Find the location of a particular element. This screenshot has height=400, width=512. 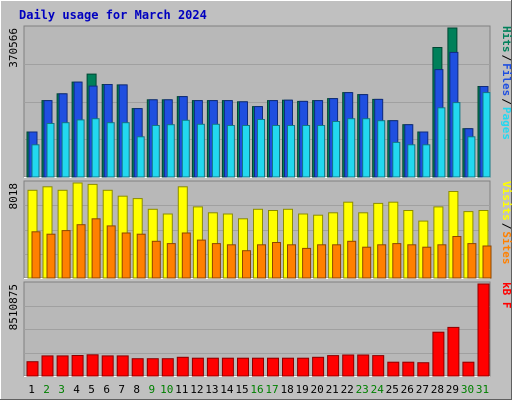

x-tick-label-day-30: 30 is located at coordinates (467, 389).